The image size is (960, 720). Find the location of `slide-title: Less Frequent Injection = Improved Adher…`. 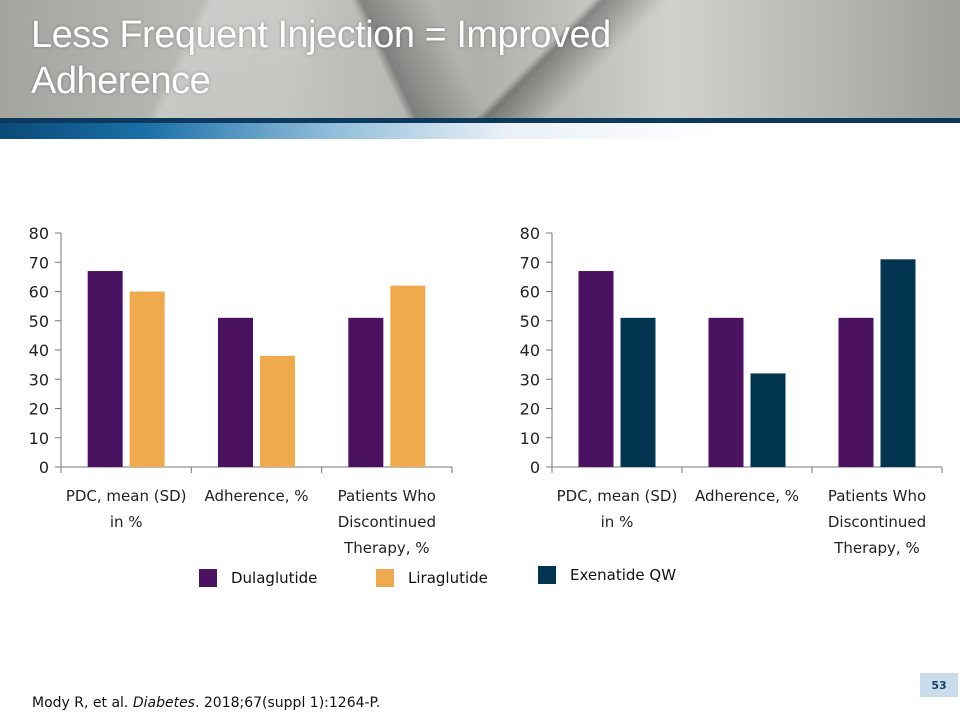

slide-title: Less Frequent Injection = Improved Adher… is located at coordinates (321, 58).